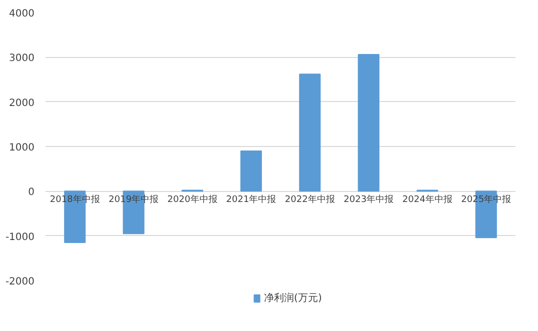 The height and width of the screenshot is (331, 538). Describe the element at coordinates (22, 148) in the screenshot. I see `y-tick-label: 1000` at that location.